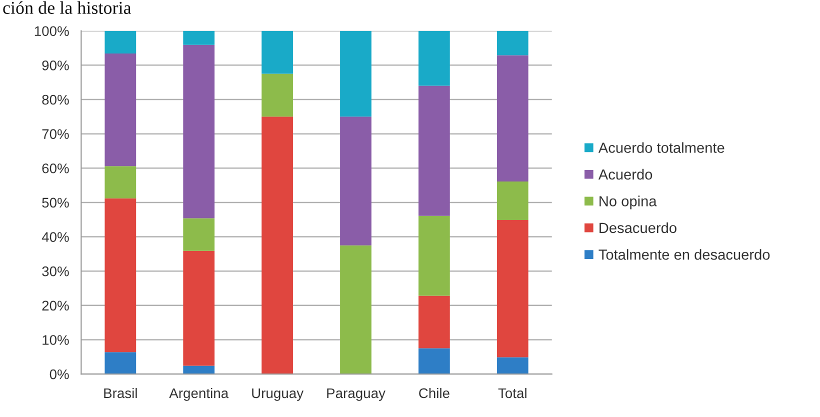 This screenshot has width=820, height=417. Describe the element at coordinates (638, 228) in the screenshot. I see `legend-label: Desacuerdo` at that location.